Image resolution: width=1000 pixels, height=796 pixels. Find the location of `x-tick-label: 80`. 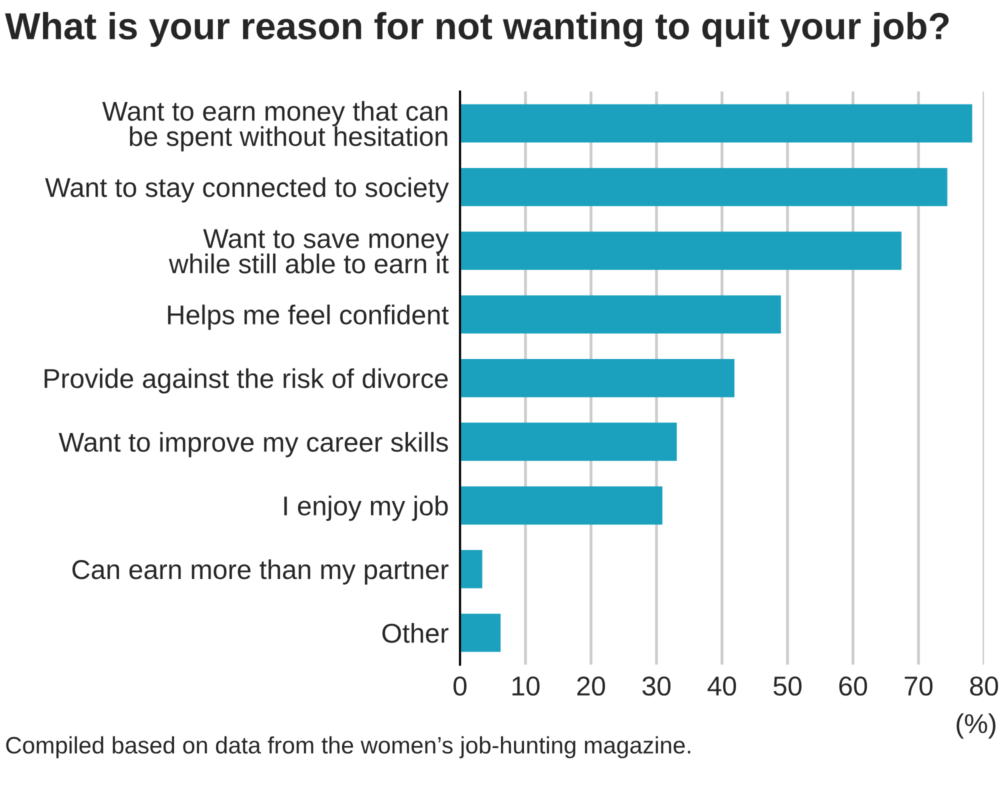

x-tick-label: 80 is located at coordinates (984, 686).